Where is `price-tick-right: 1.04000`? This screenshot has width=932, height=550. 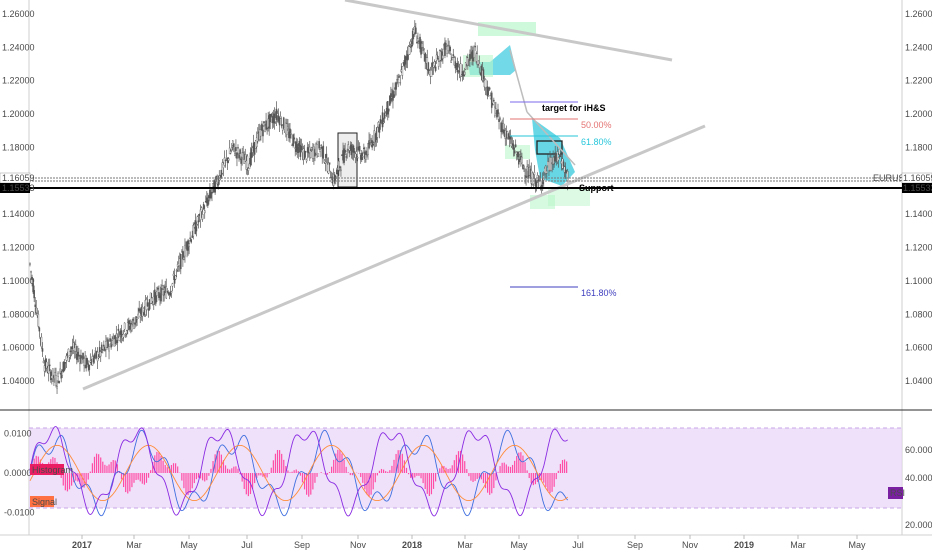 price-tick-right: 1.04000 is located at coordinates (918, 381).